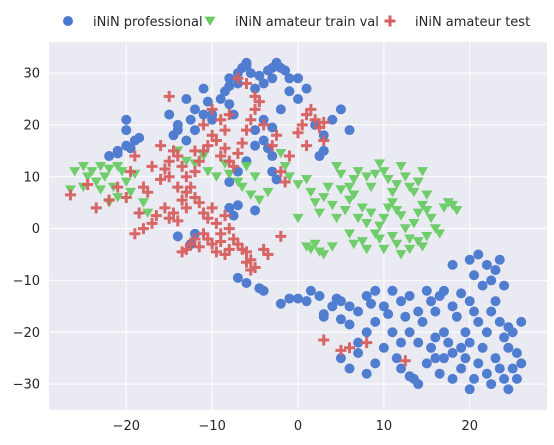 This screenshot has height=445, width=554. What do you see at coordinates (472, 22) in the screenshot?
I see `legend-label: iNiN amateur test` at bounding box center [472, 22].